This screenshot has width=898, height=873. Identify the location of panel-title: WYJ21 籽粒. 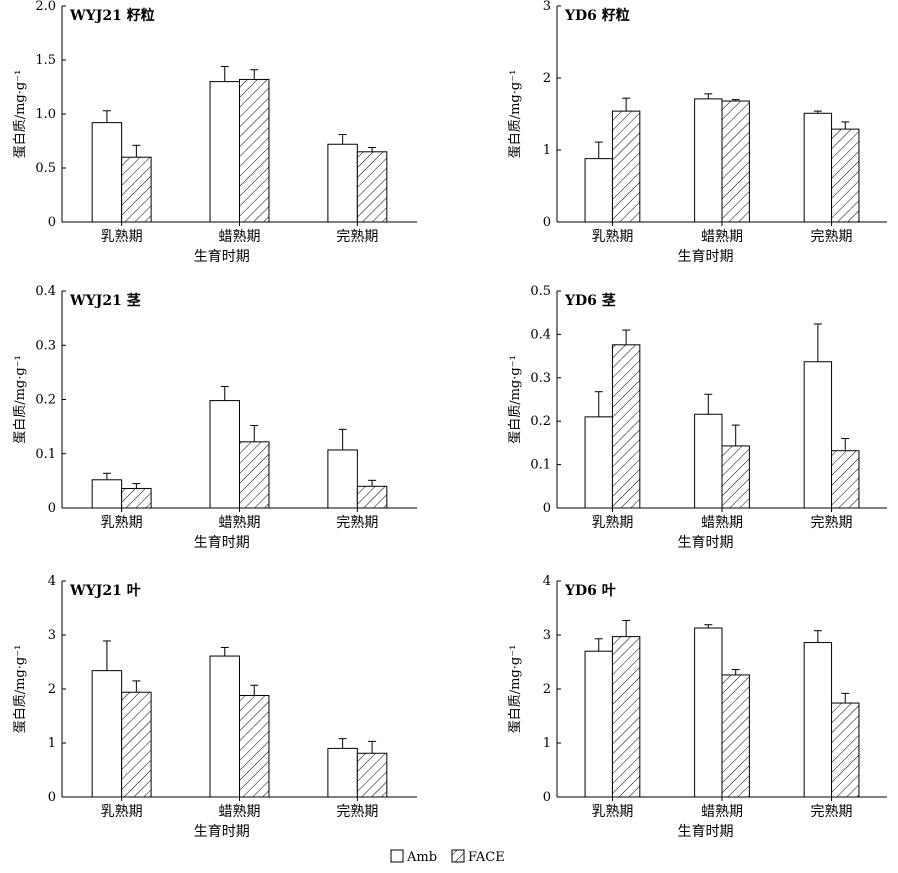
(112, 15).